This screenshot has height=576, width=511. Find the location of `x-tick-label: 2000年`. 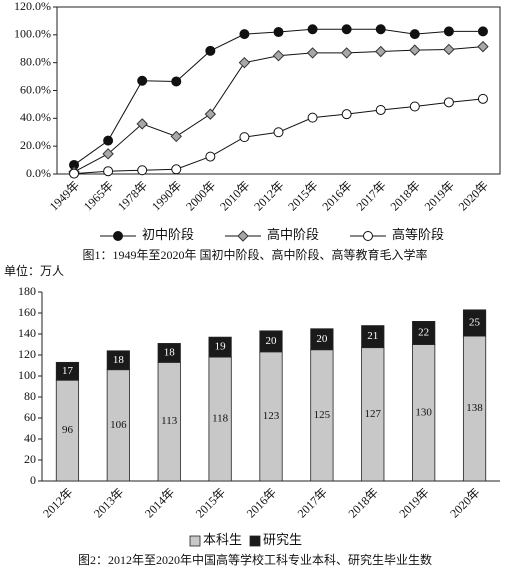

x-tick-label: 2000年 is located at coordinates (200, 195).